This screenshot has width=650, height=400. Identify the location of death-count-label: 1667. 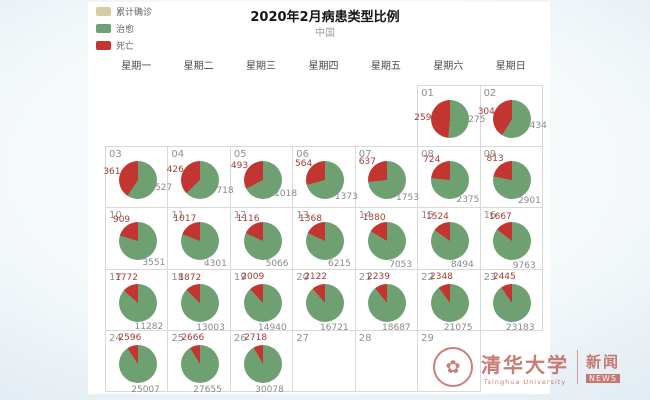
(500, 217).